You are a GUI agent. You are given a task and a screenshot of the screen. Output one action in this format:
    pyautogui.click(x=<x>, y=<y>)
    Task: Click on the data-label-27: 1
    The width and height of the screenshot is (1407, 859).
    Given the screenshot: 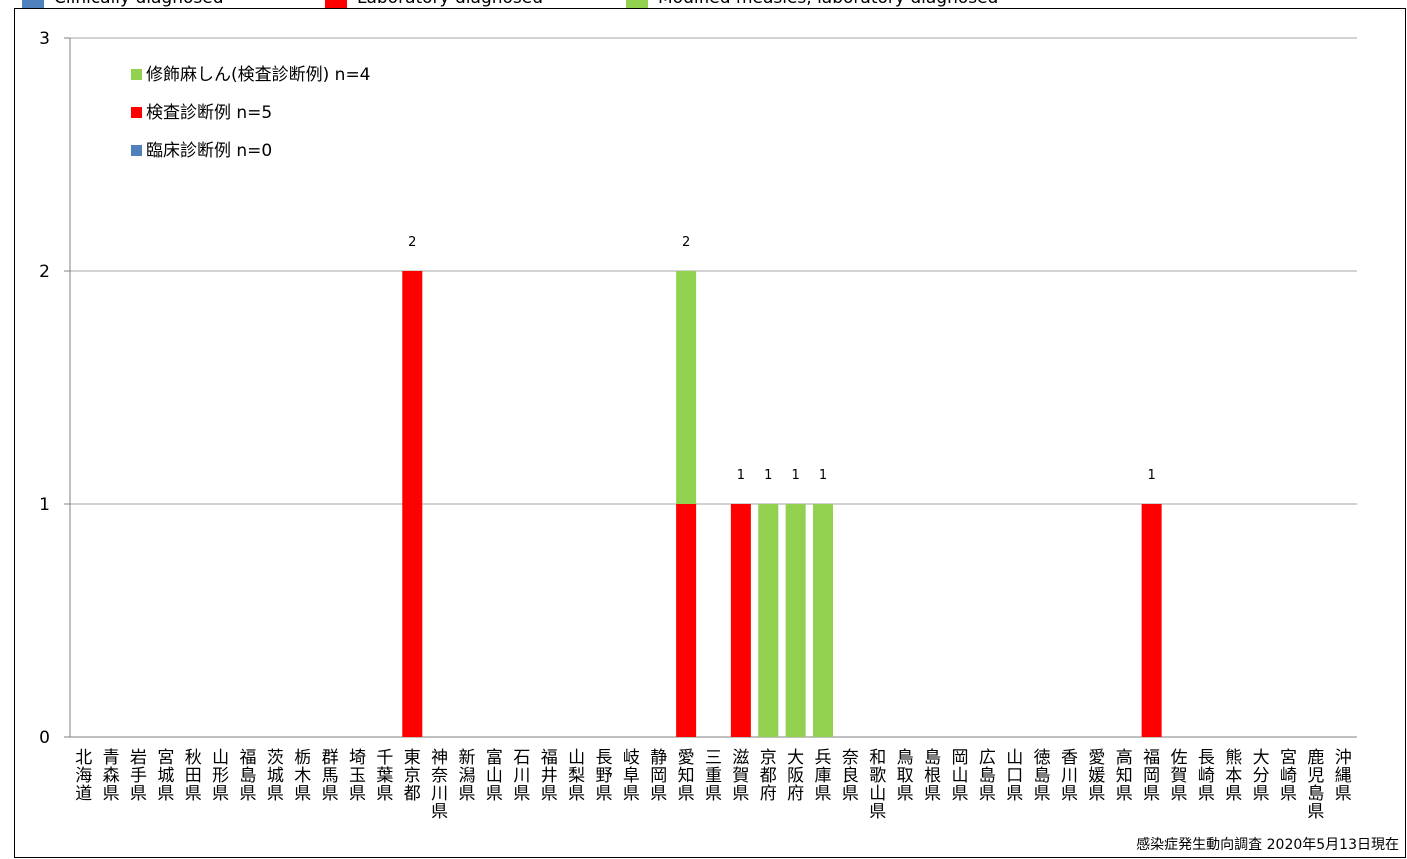 What is the action you would take?
    pyautogui.click(x=823, y=475)
    